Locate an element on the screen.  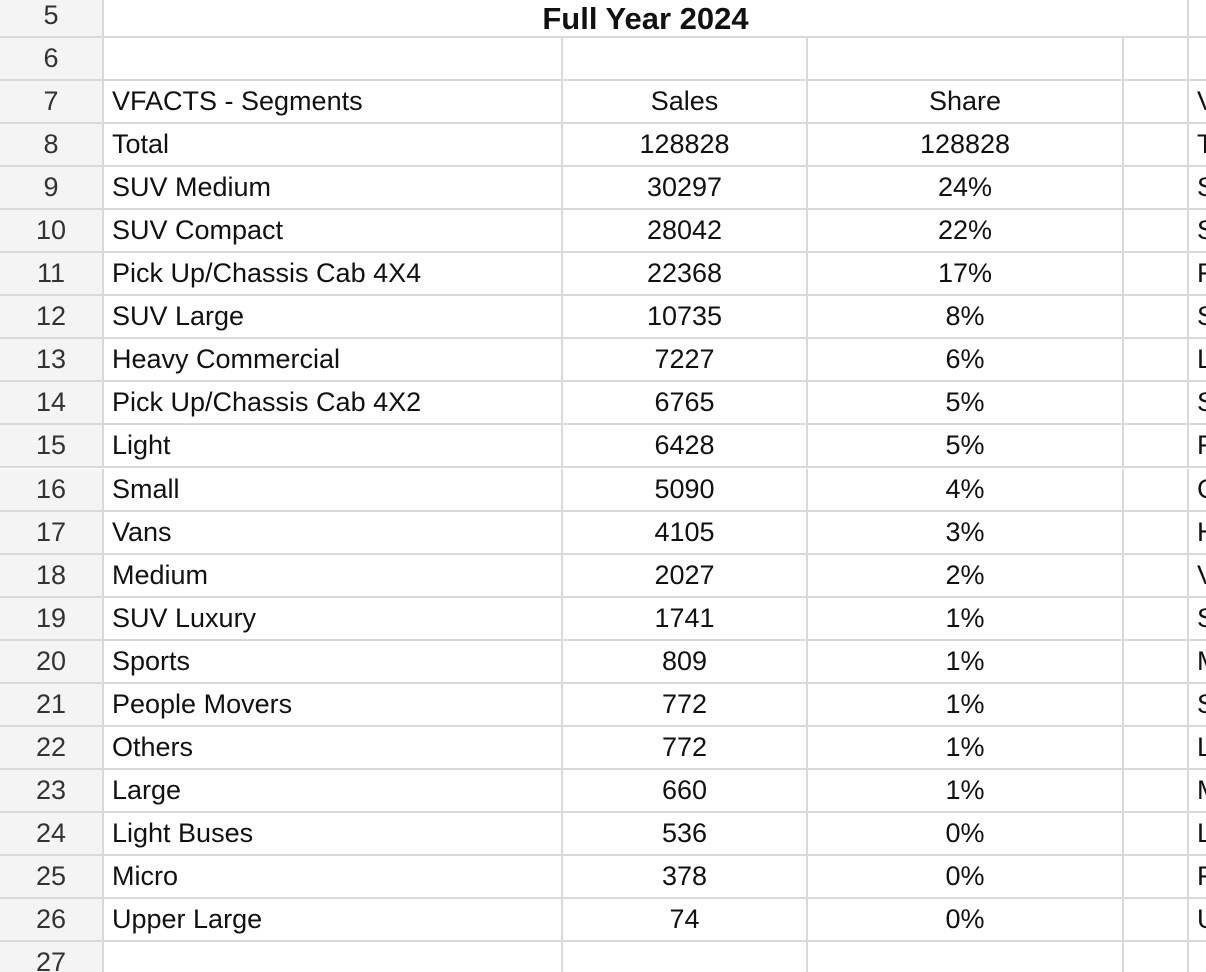
row-header: 13 is located at coordinates (52, 361).